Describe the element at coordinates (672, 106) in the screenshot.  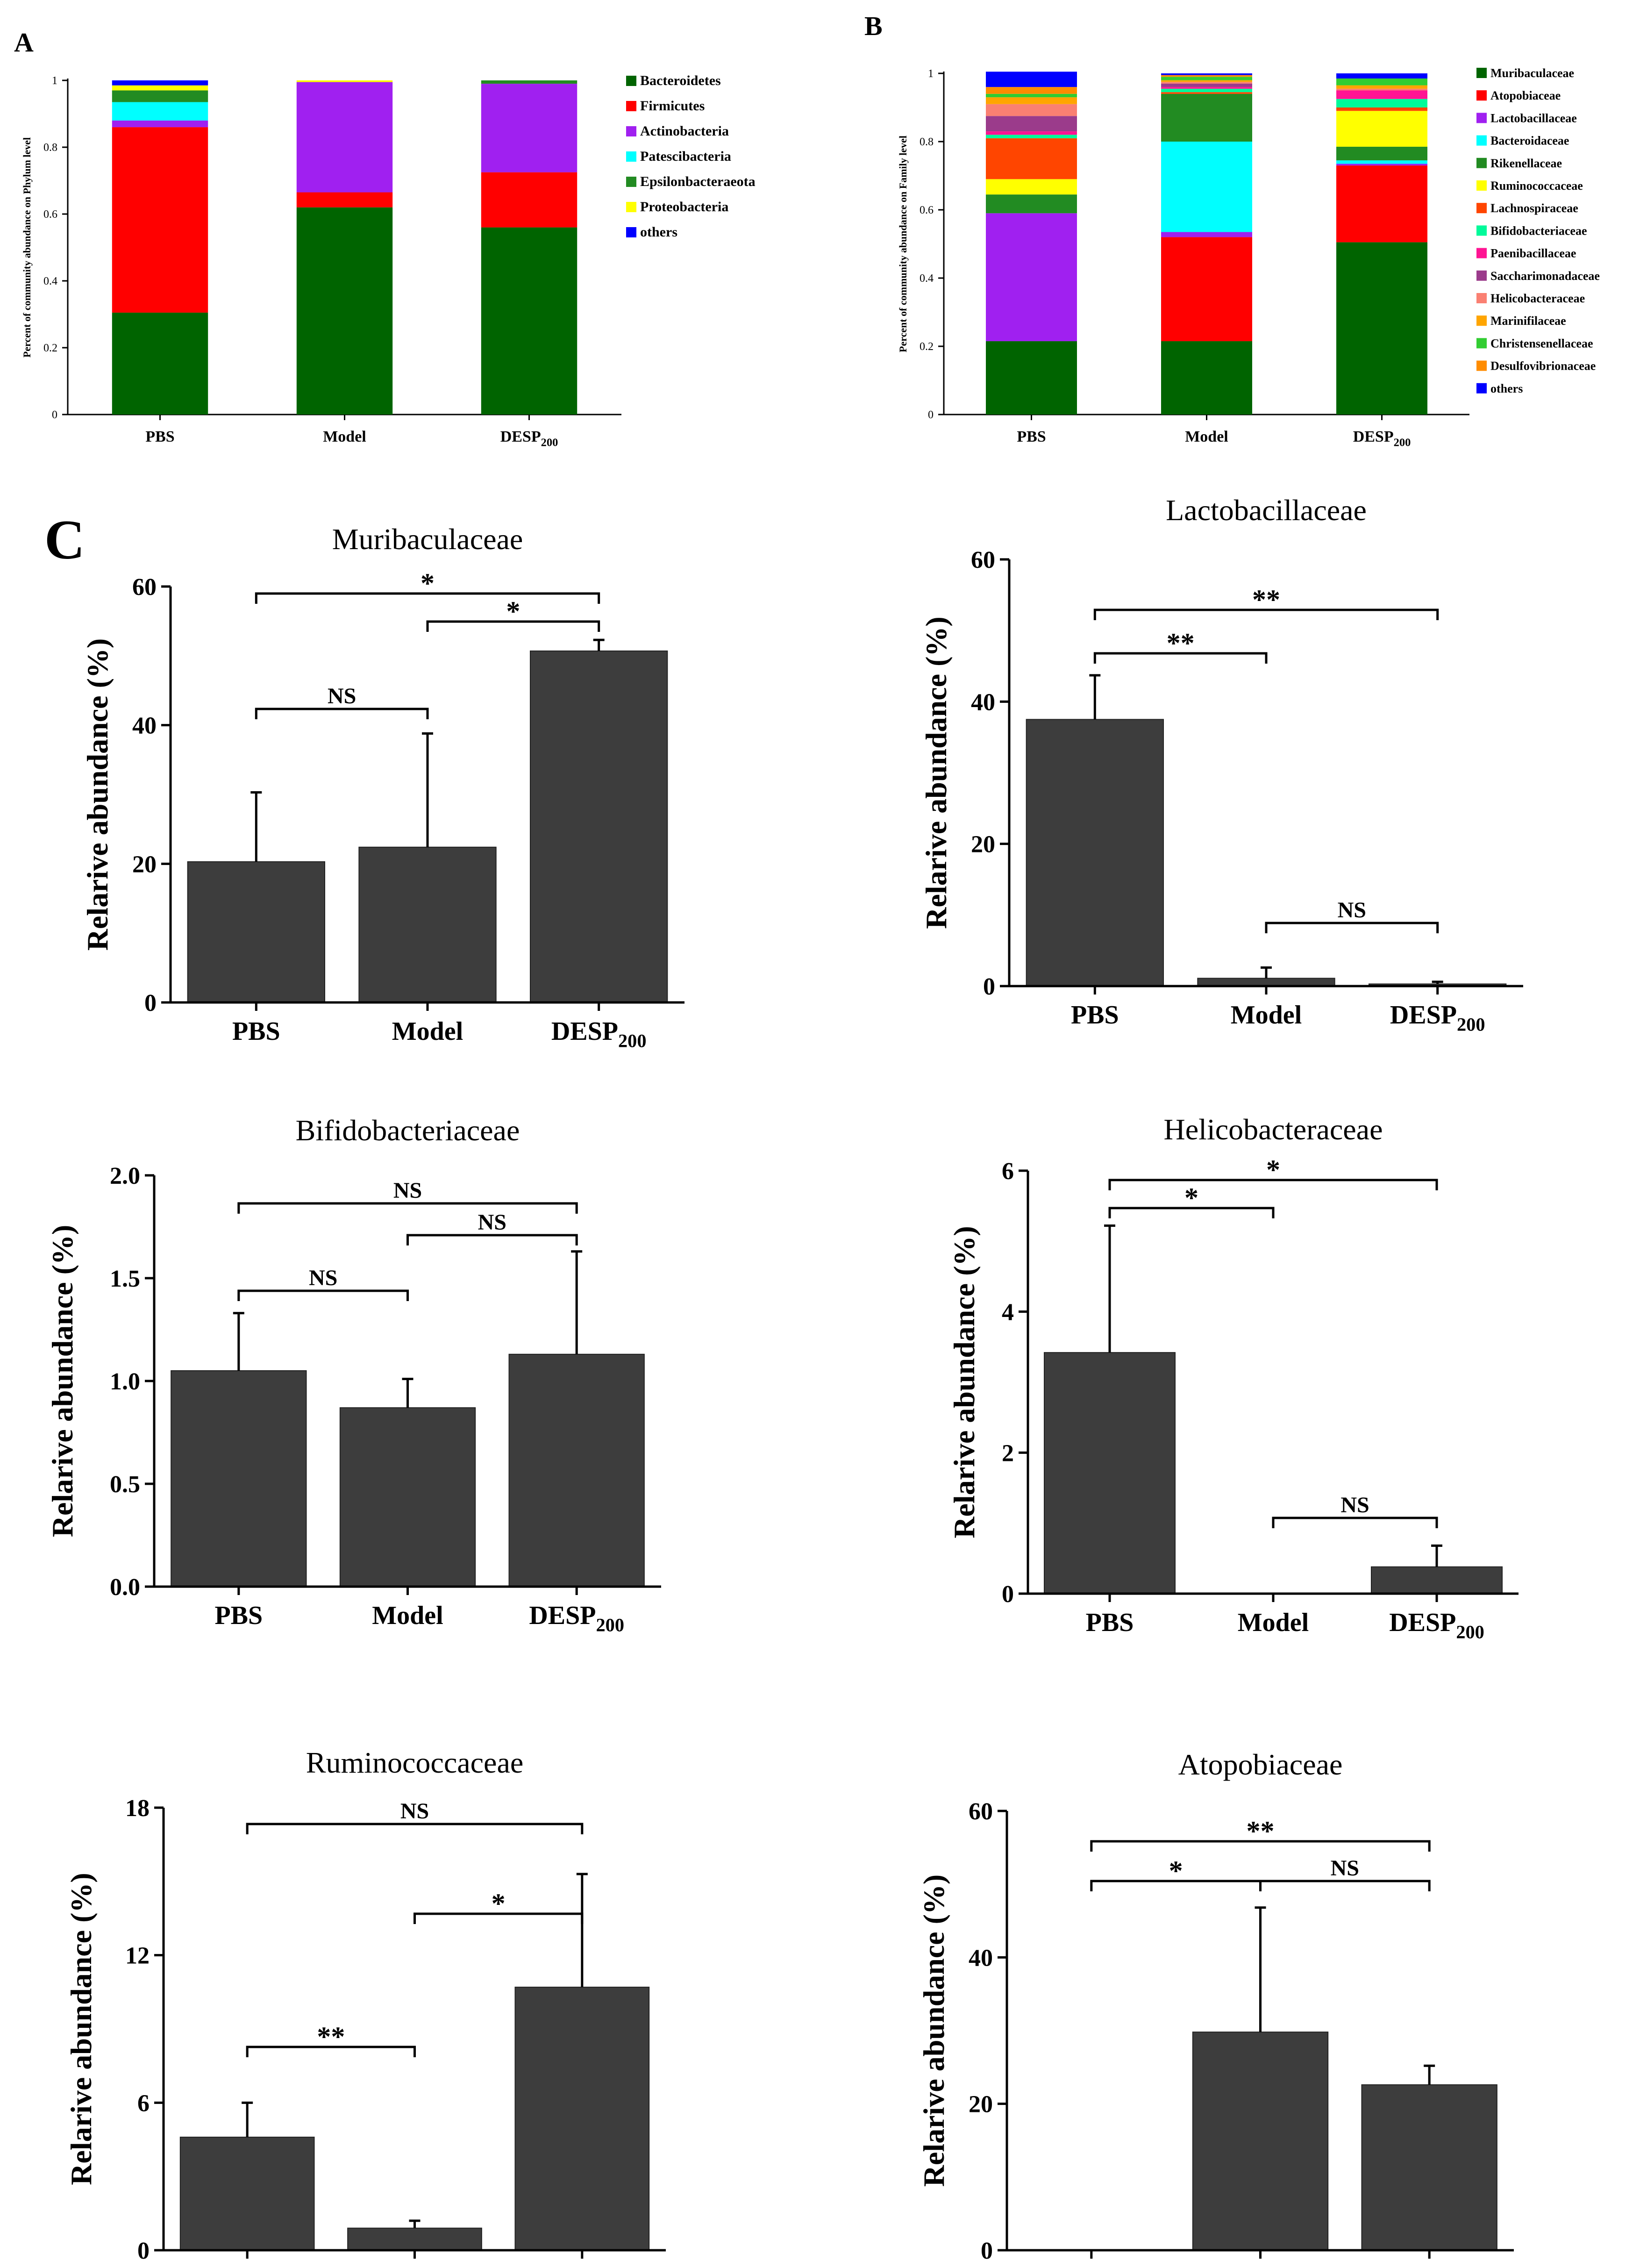
I see `legend-label: Firmicutes` at that location.